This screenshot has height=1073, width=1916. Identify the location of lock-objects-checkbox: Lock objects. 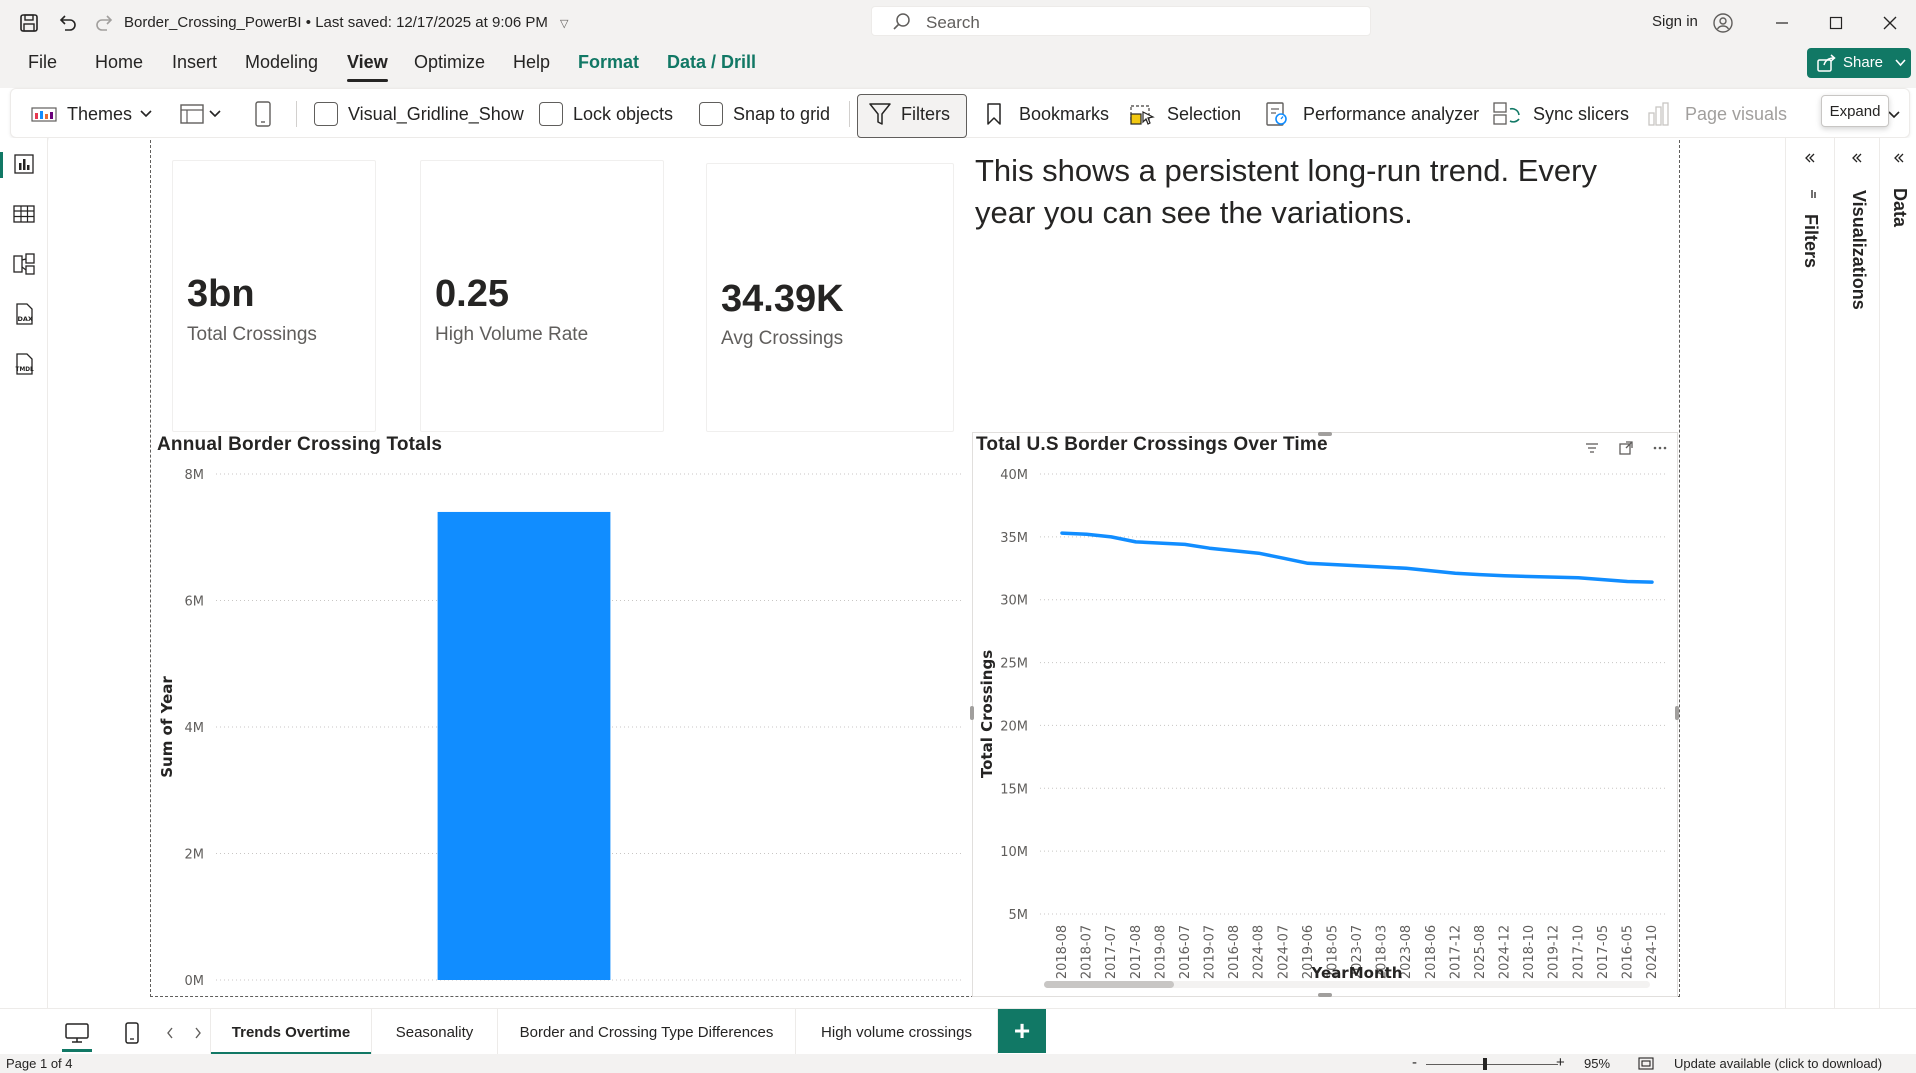
(606, 114).